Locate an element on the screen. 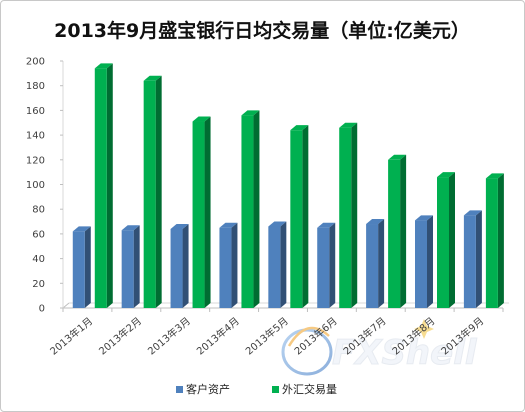 Image resolution: width=525 pixels, height=412 pixels. legend: 客户资产 外汇交易量 is located at coordinates (256, 389).